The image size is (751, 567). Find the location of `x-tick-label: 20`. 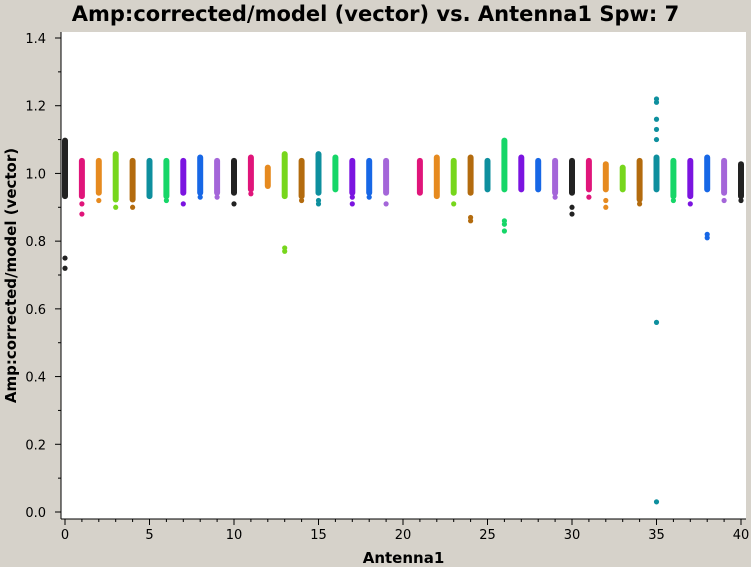

x-tick-label: 20 is located at coordinates (403, 535).